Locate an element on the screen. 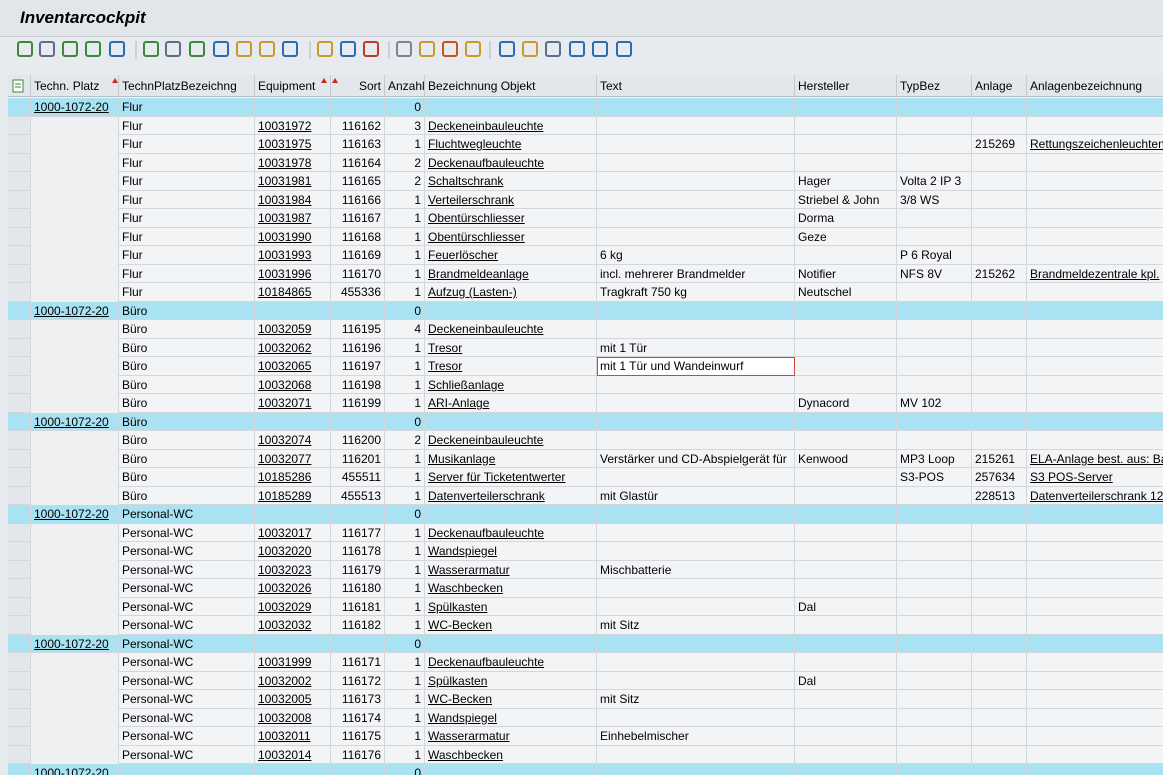 The height and width of the screenshot is (775, 1163). cell: Tresor is located at coordinates (511, 347).